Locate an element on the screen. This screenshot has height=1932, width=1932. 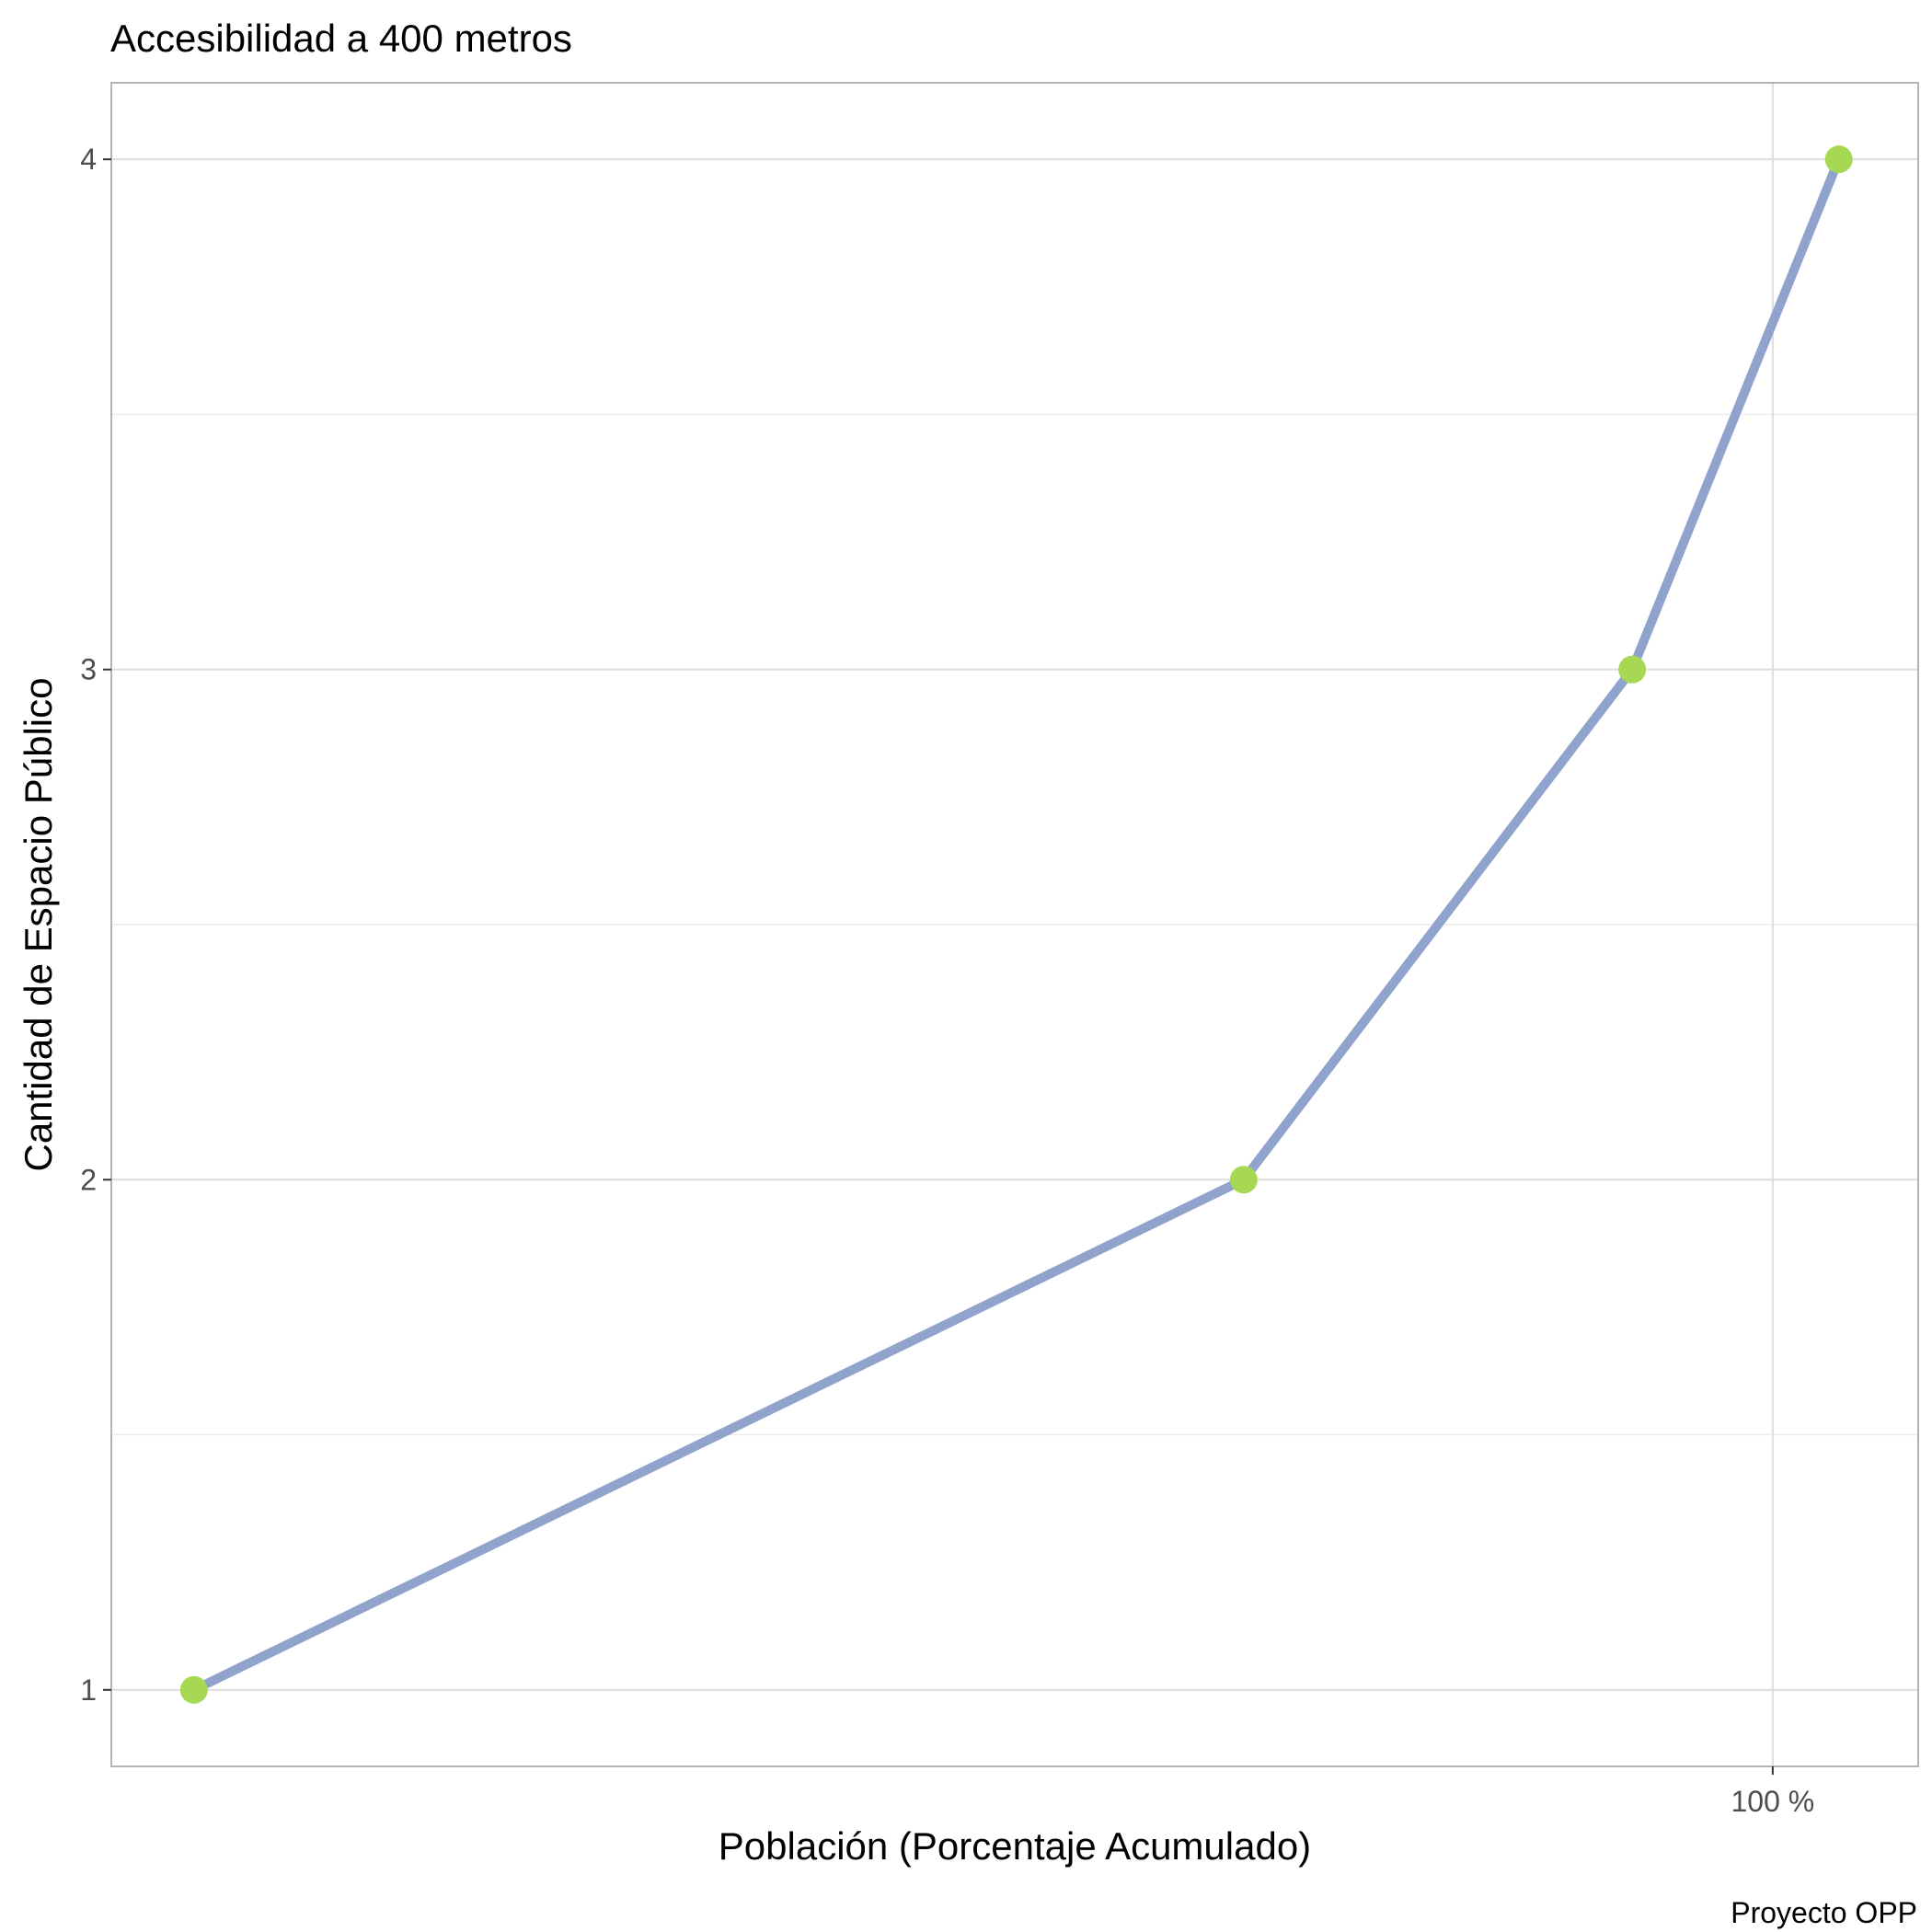
y-tick-label: 1 is located at coordinates (88, 1690).